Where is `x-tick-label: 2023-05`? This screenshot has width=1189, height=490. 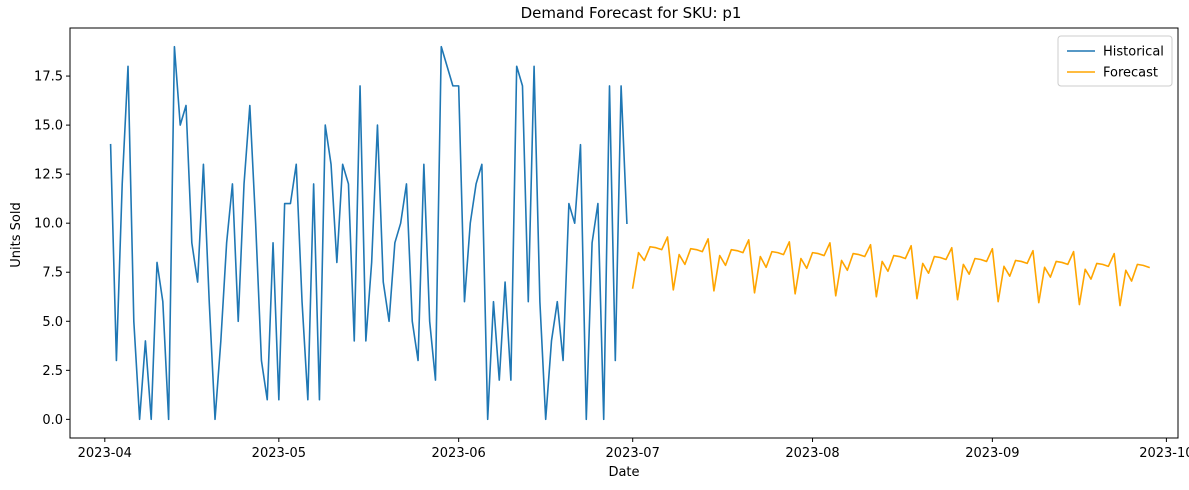 x-tick-label: 2023-05 is located at coordinates (279, 453).